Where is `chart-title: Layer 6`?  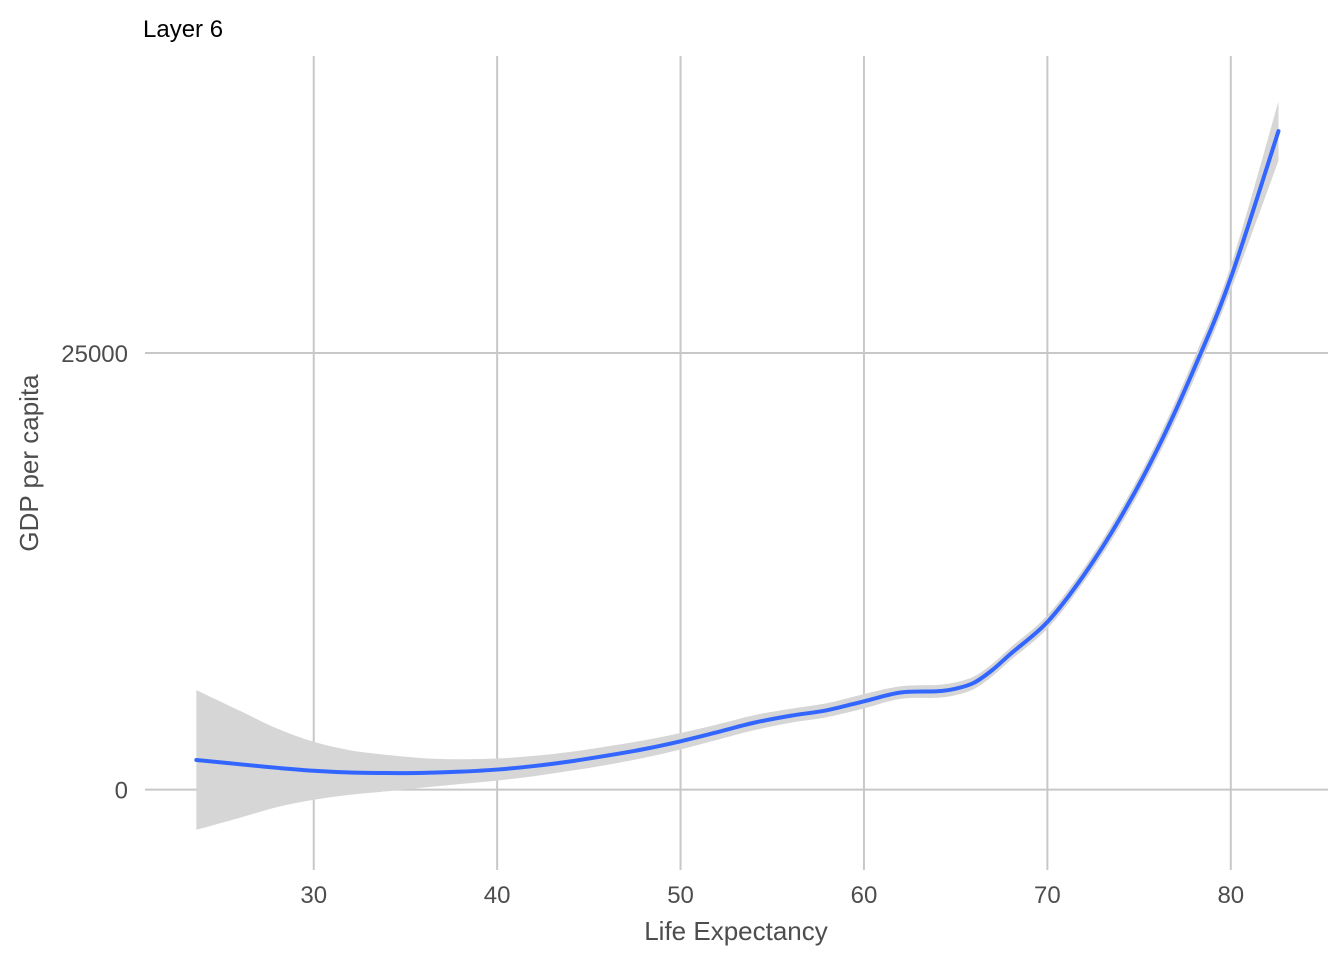
chart-title: Layer 6 is located at coordinates (183, 29).